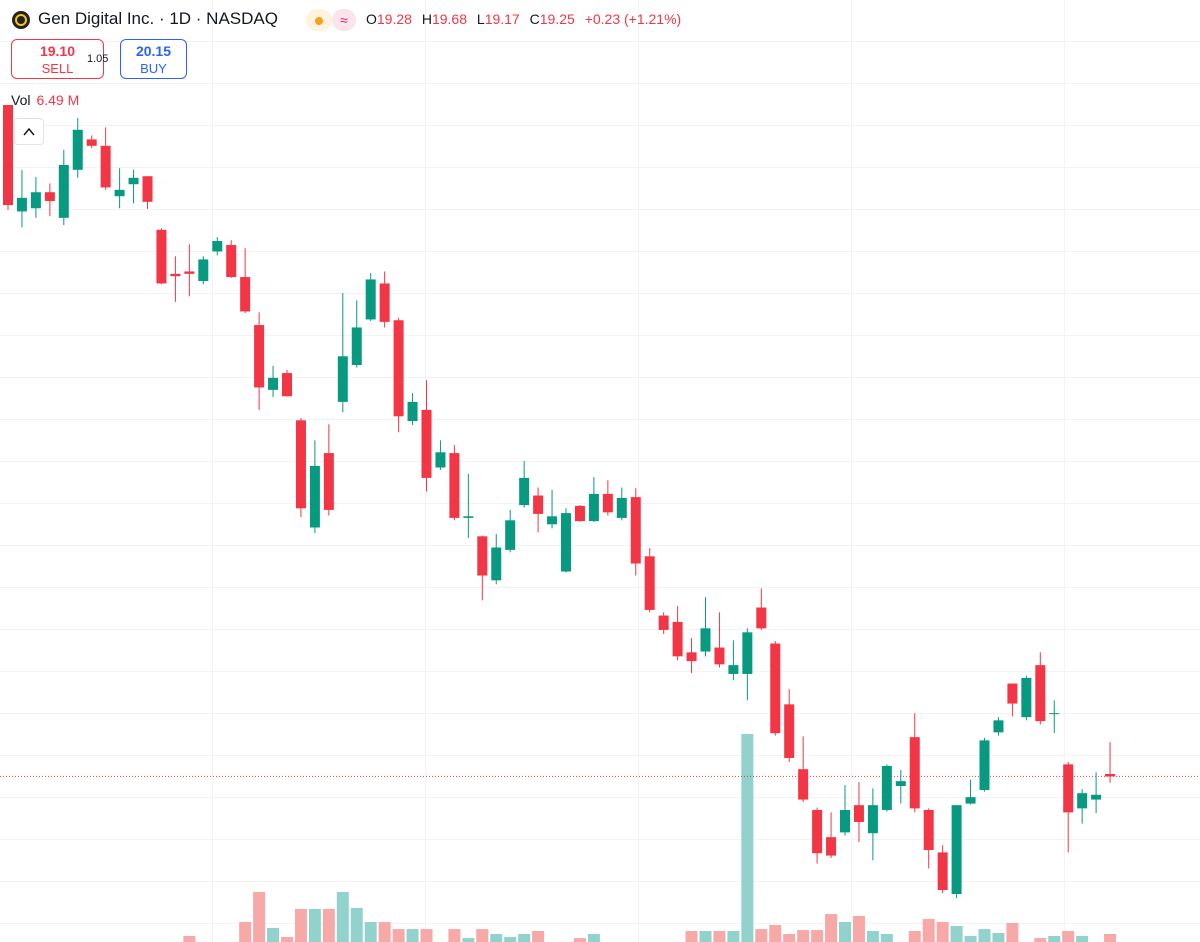 The height and width of the screenshot is (942, 1200). Describe the element at coordinates (449, 19) in the screenshot. I see `ohlc-value: 19.68` at that location.